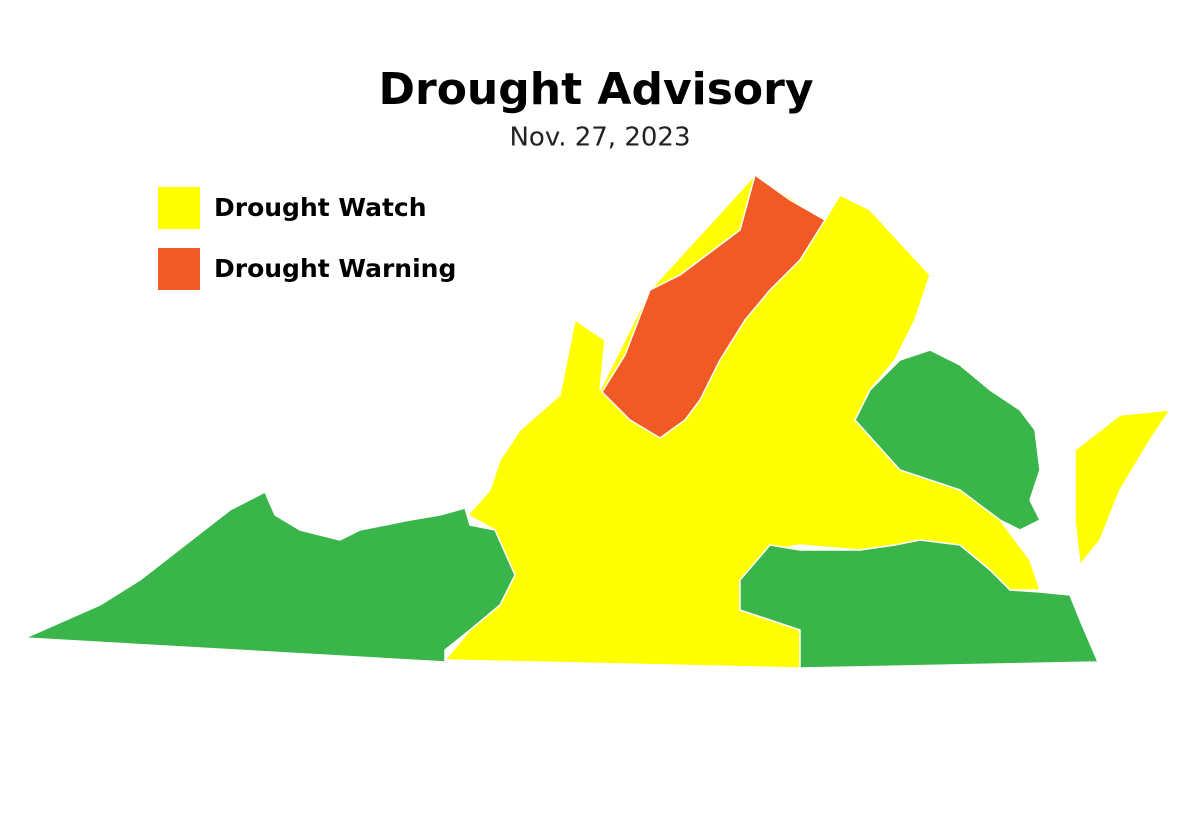  Describe the element at coordinates (919, 604) in the screenshot. I see `normal-region-southeast` at that location.